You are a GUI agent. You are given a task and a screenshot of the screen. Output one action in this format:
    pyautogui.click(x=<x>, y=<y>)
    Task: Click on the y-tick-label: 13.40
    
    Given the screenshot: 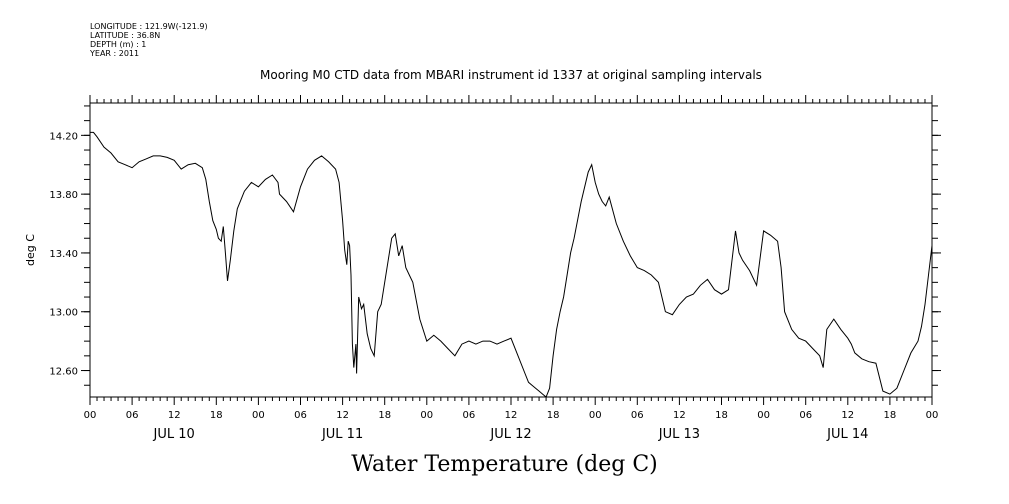 What is the action you would take?
    pyautogui.click(x=63, y=254)
    